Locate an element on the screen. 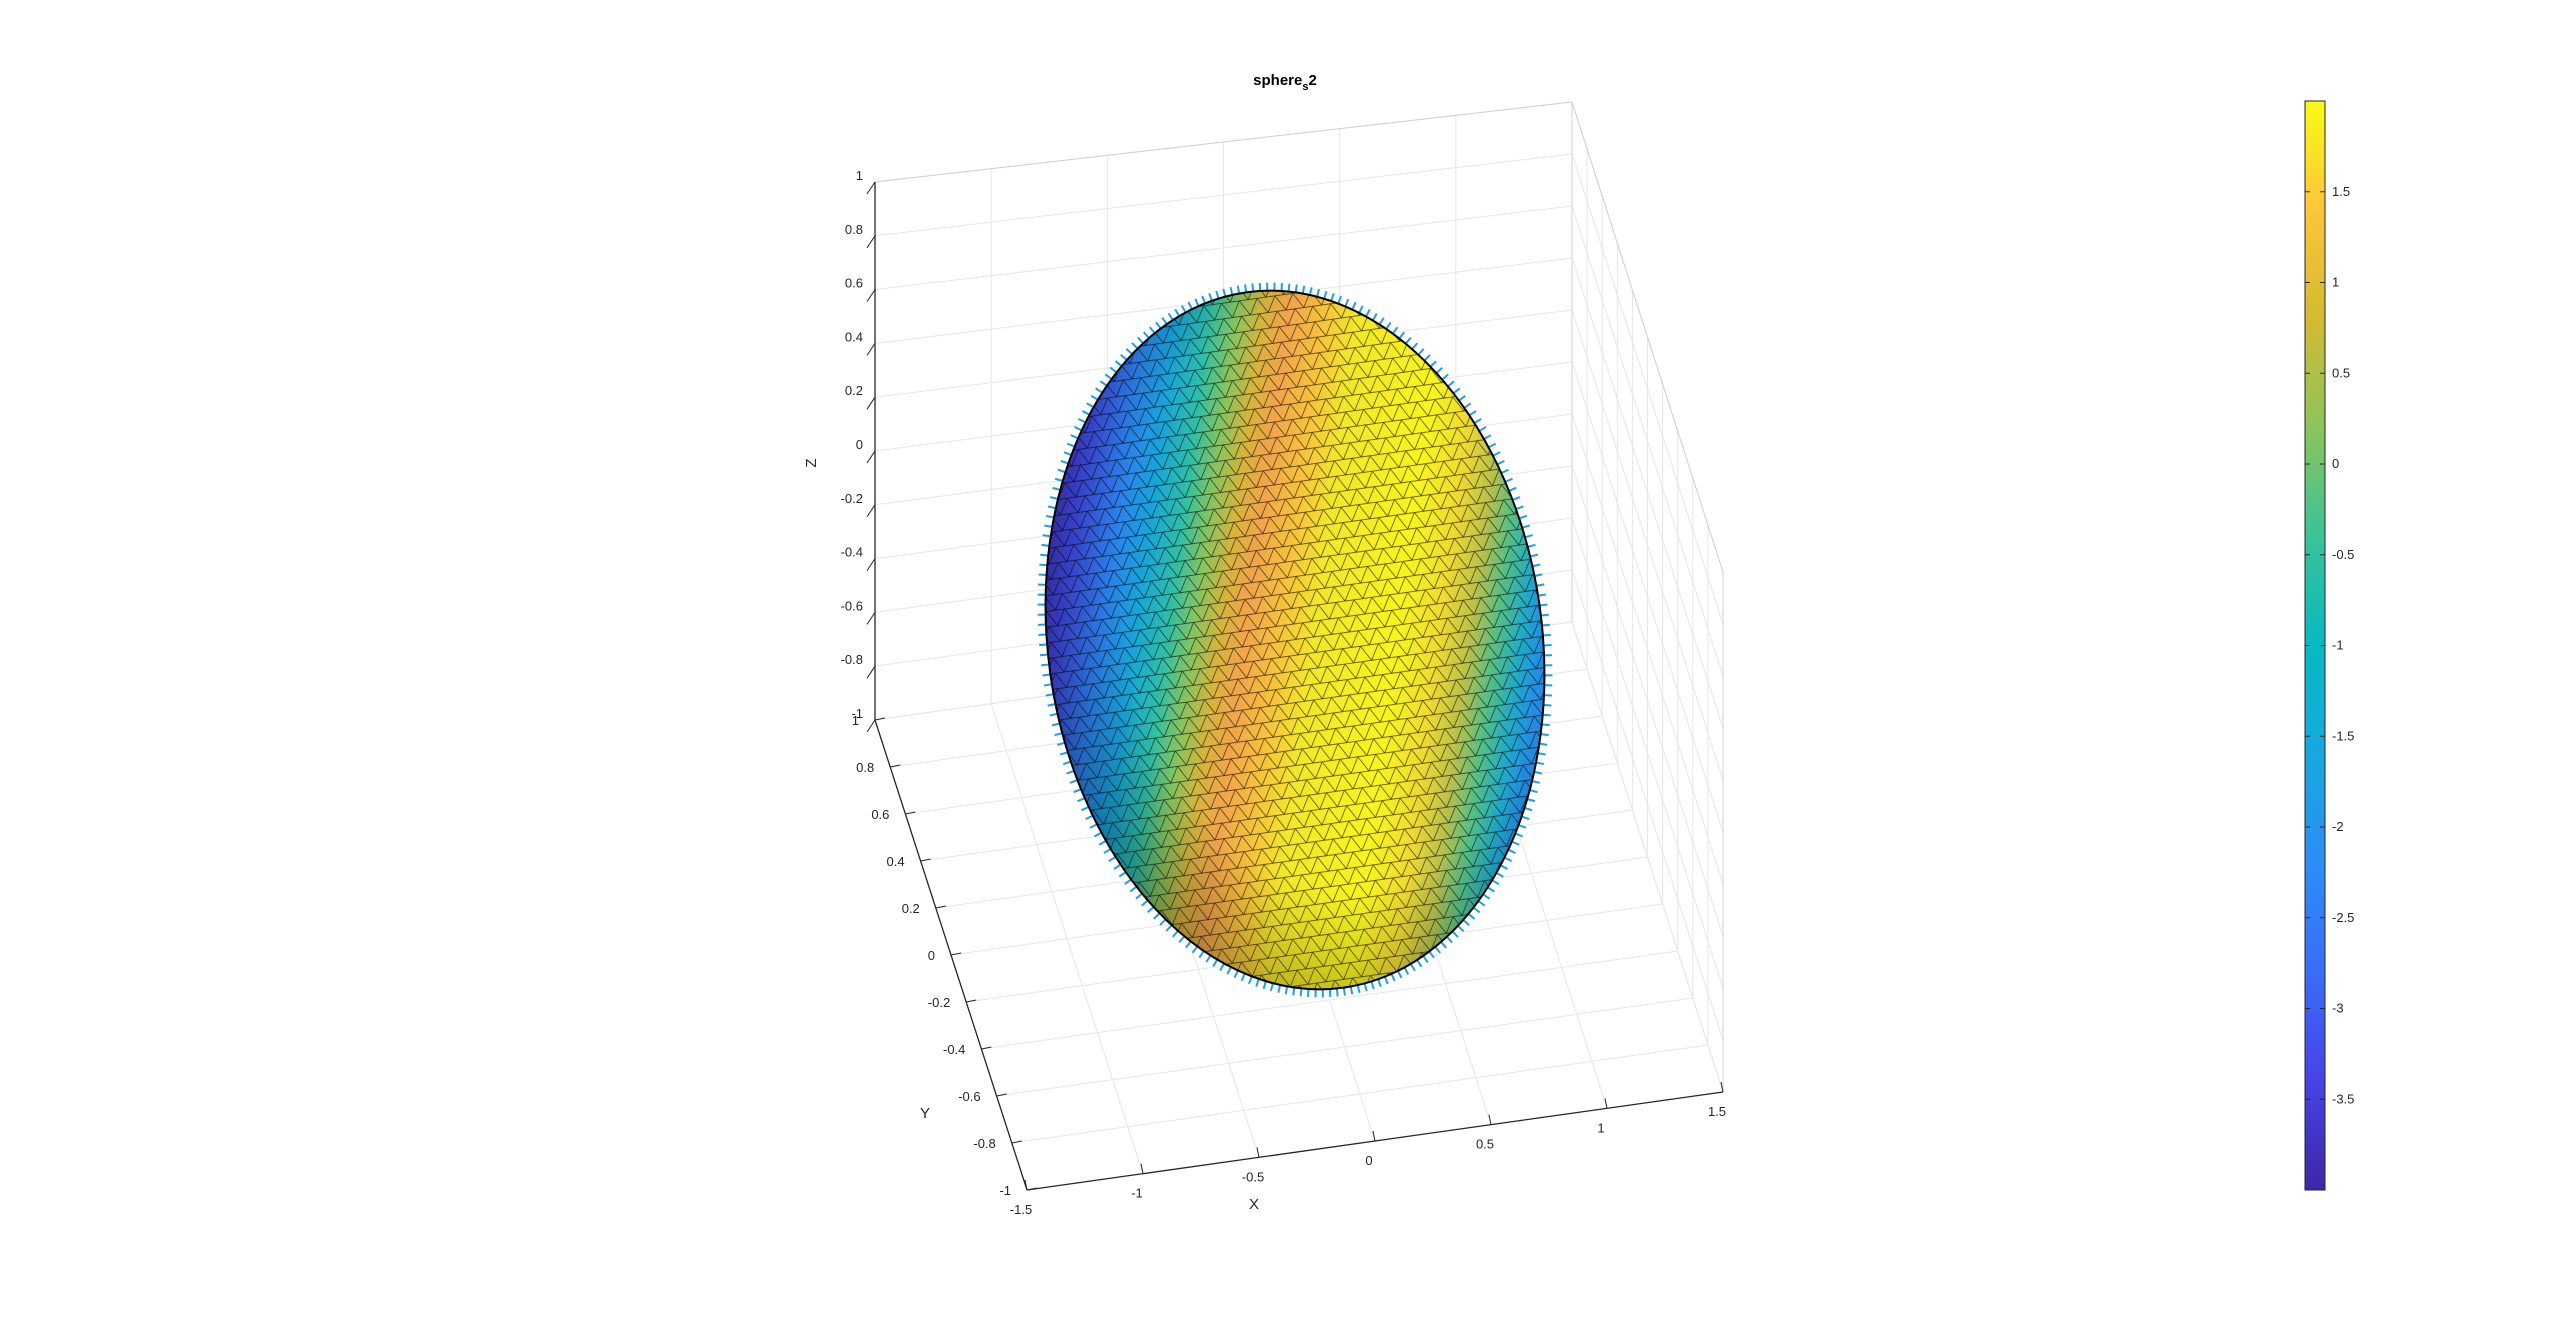  backwall-gridline-z is located at coordinates (1223, 248).